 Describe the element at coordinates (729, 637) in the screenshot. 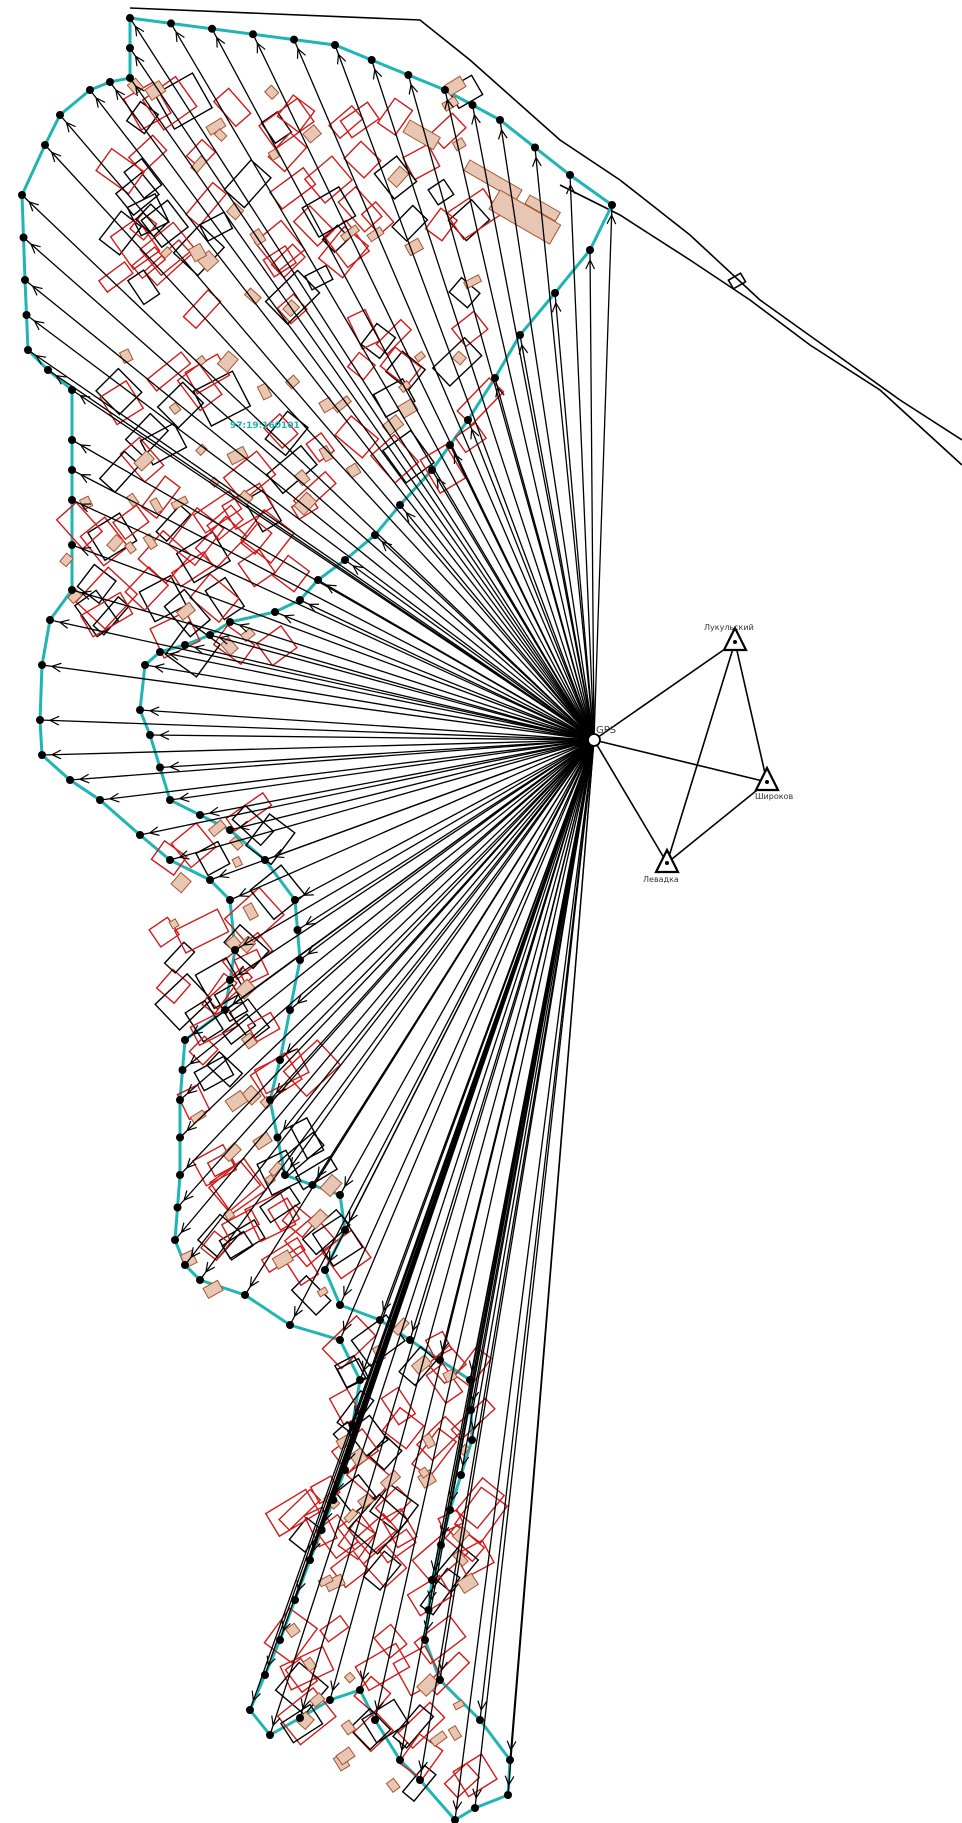

I see `control-point-lukulsky: Лукульский` at that location.